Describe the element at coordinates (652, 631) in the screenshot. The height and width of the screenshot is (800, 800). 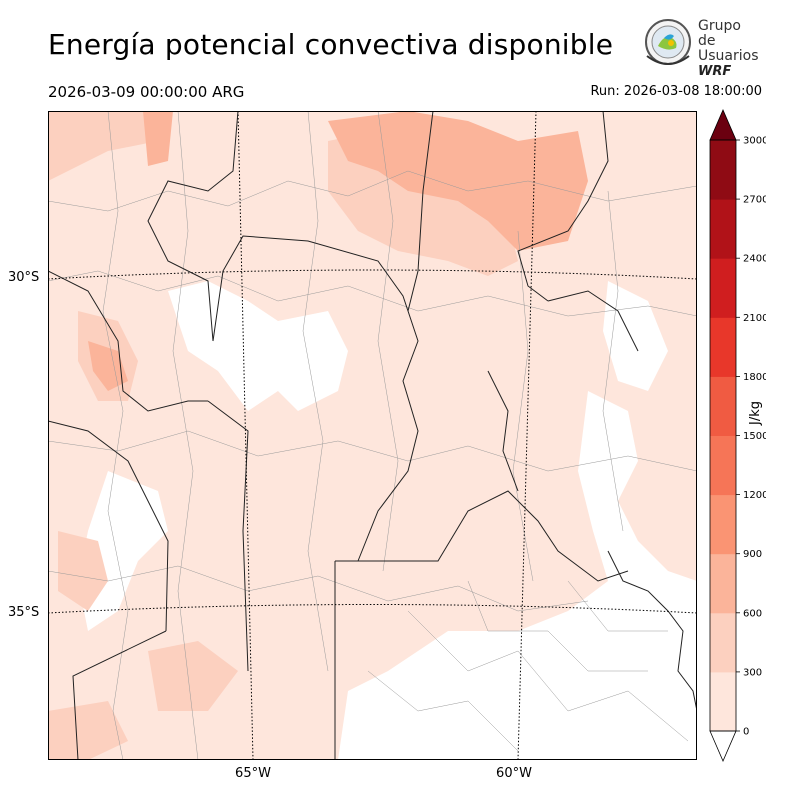
I see `coastline` at that location.